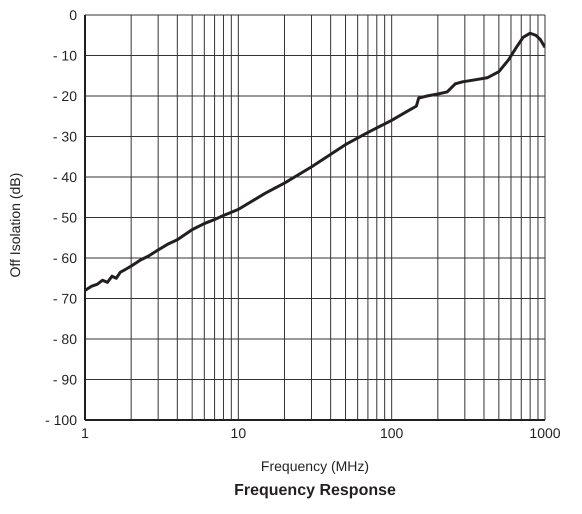 Image resolution: width=582 pixels, height=514 pixels. Describe the element at coordinates (65, 55) in the screenshot. I see `y-tick-label: - 10` at that location.